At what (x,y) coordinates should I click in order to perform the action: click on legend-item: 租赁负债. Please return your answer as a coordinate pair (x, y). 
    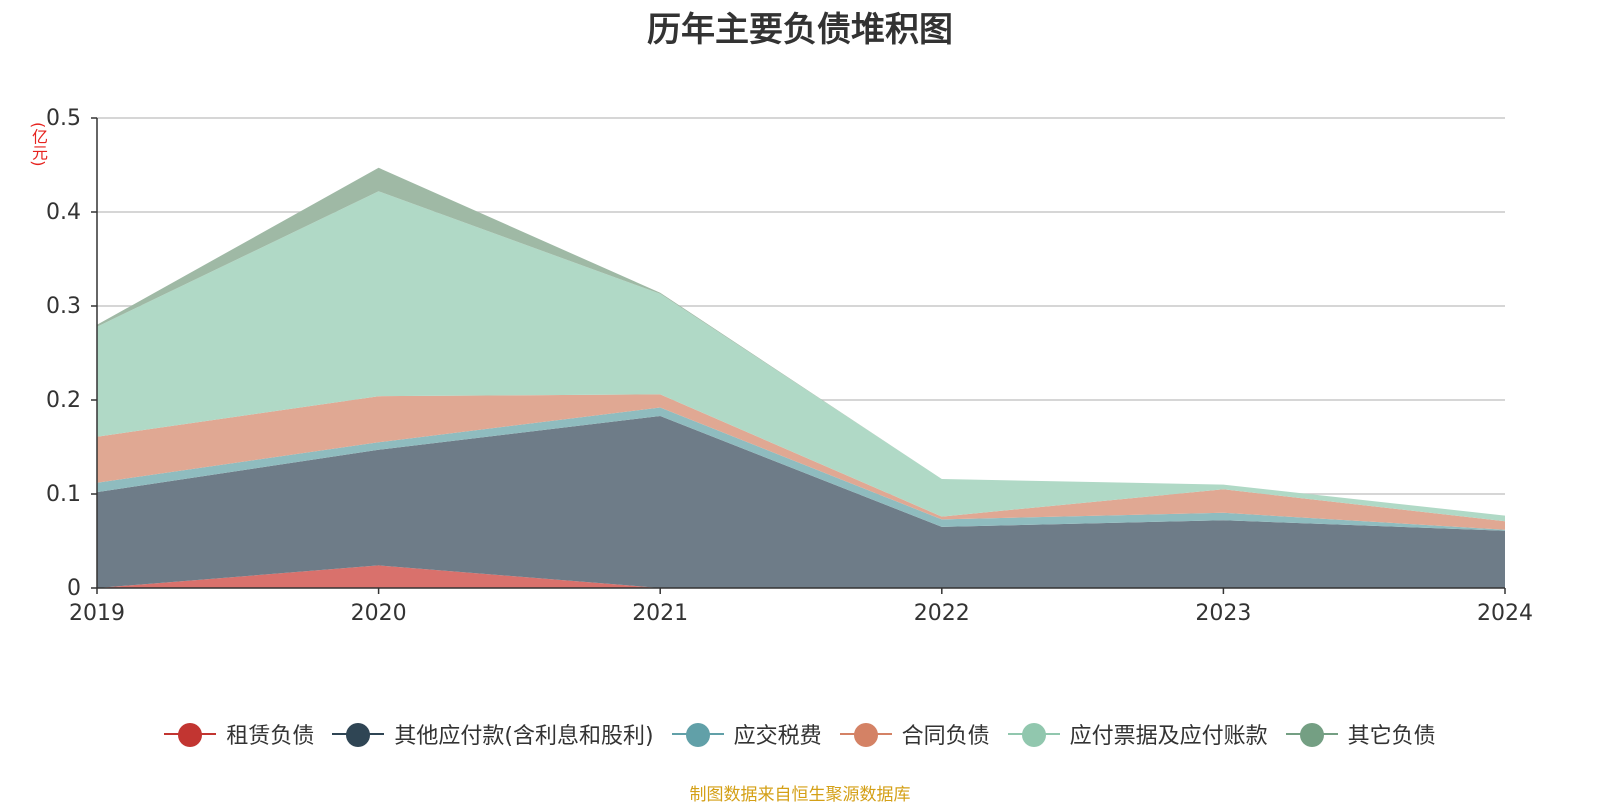
    Looking at the image, I should click on (239, 734).